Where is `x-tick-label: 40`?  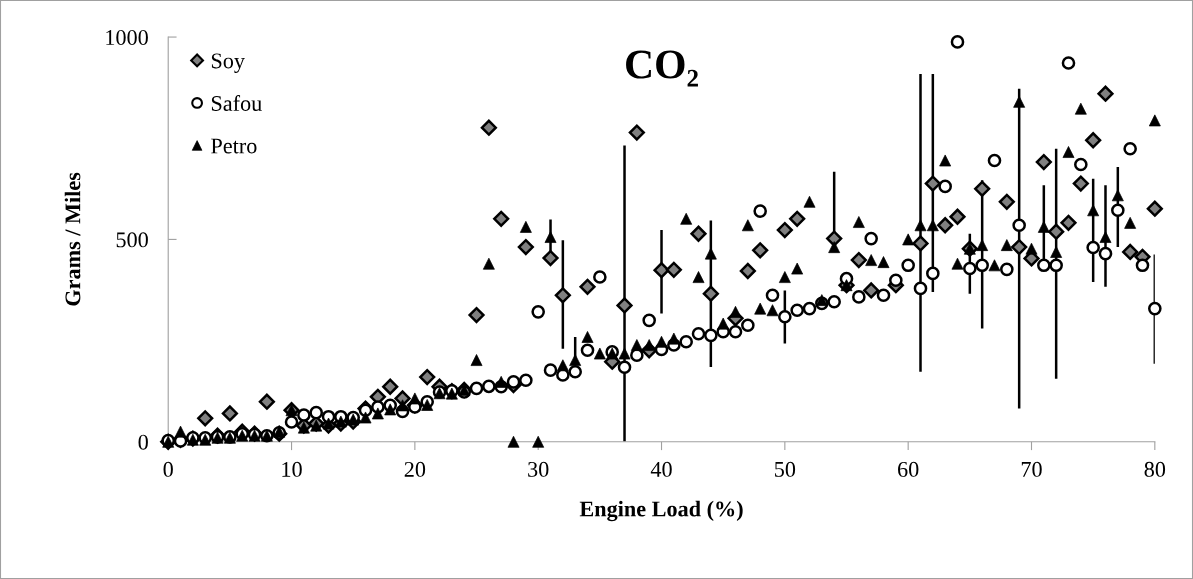
x-tick-label: 40 is located at coordinates (661, 469).